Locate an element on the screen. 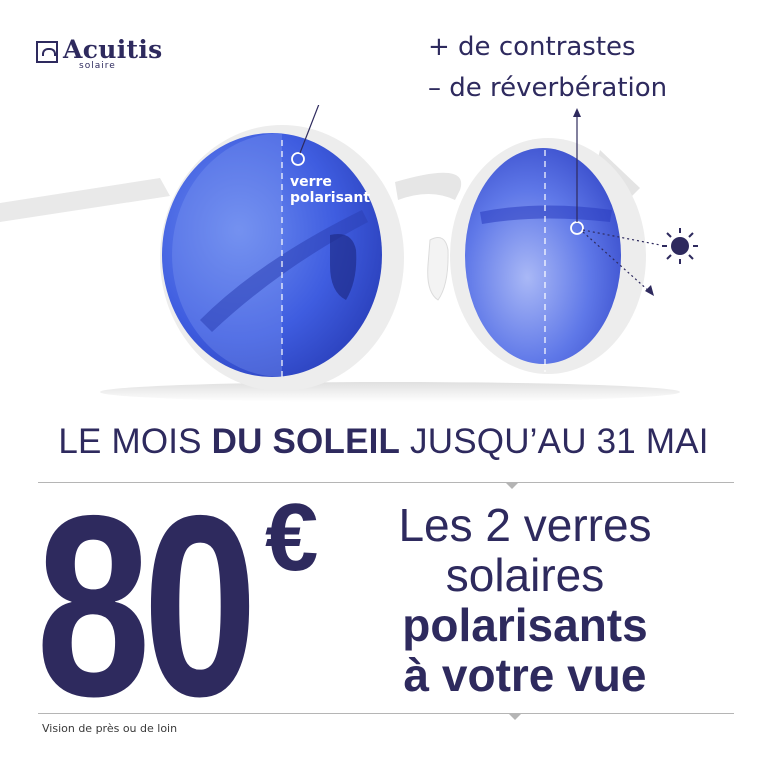 Image resolution: width=767 pixels, height=766 pixels. lens-label-line1: verre is located at coordinates (311, 182).